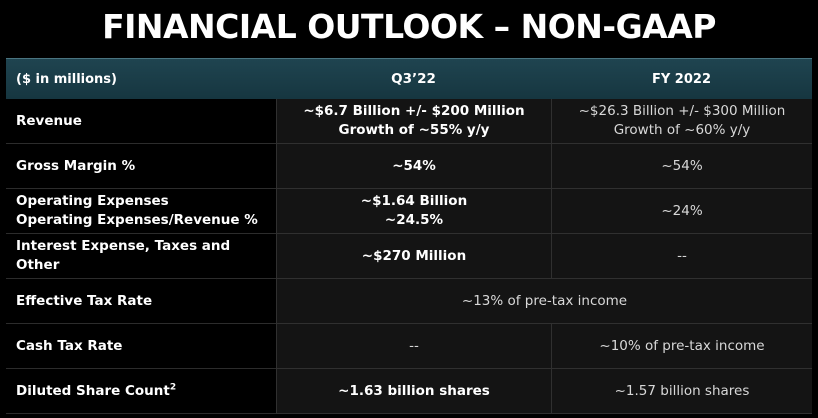 This screenshot has width=818, height=418. I want to click on q3-cell: ~$1.64 Billion ~24.5%, so click(413, 211).